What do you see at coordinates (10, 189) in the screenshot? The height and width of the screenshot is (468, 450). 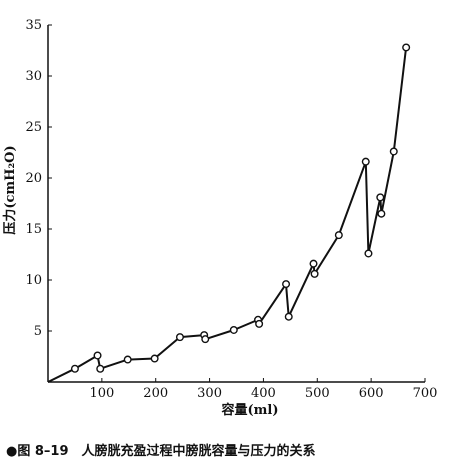 I see `y-axis-label: 压力(cmH₂O)` at bounding box center [10, 189].